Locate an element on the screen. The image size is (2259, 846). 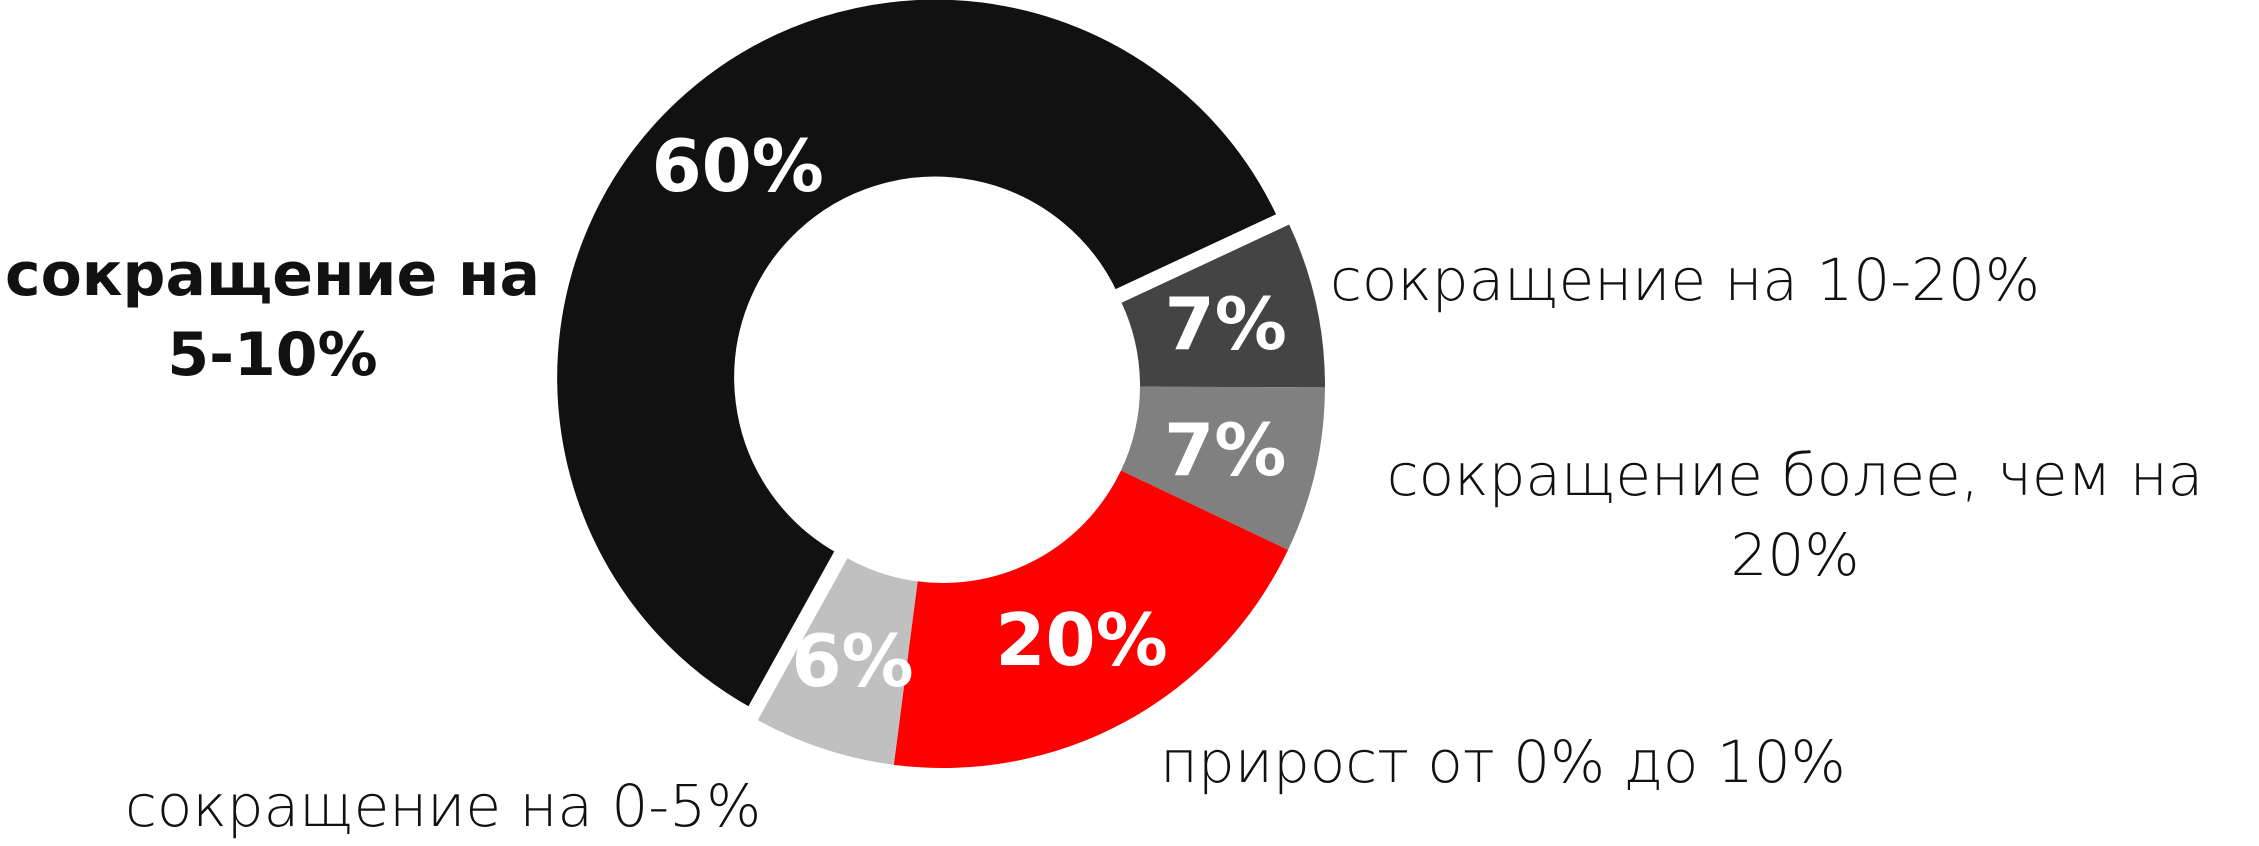
category-label: сокращение на 10-20% is located at coordinates (1685, 280).